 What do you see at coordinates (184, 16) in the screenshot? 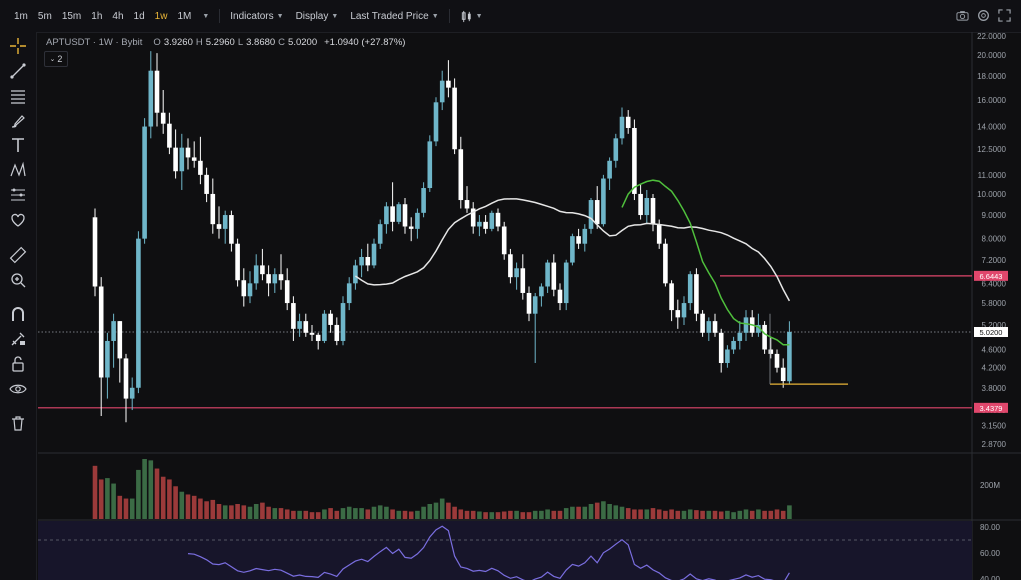
I see `timeframe-1M: 1M` at bounding box center [184, 16].